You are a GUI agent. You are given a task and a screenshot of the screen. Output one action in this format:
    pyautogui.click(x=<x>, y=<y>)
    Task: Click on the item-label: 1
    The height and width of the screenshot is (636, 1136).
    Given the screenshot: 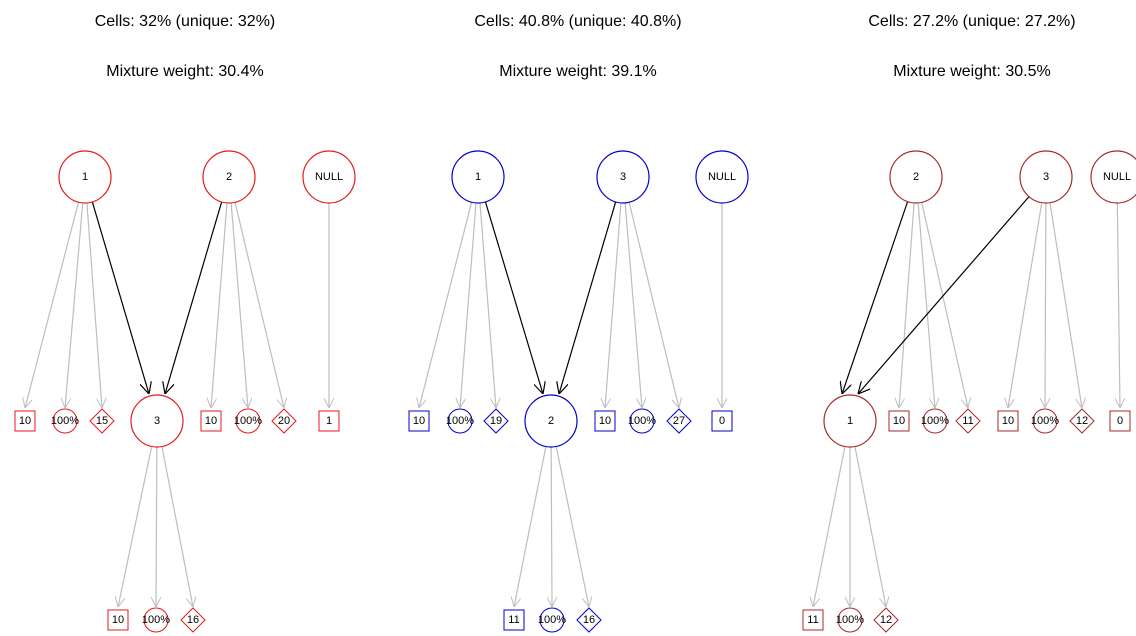 What is the action you would take?
    pyautogui.click(x=329, y=421)
    